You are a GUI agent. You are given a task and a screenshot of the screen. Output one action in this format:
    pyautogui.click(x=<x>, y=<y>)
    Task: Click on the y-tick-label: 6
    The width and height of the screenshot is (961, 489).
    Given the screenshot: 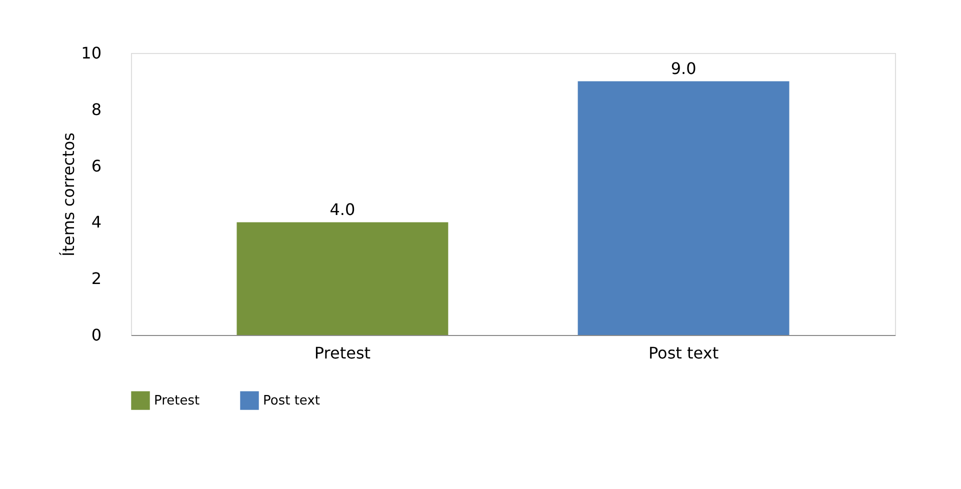 What is the action you would take?
    pyautogui.click(x=96, y=166)
    